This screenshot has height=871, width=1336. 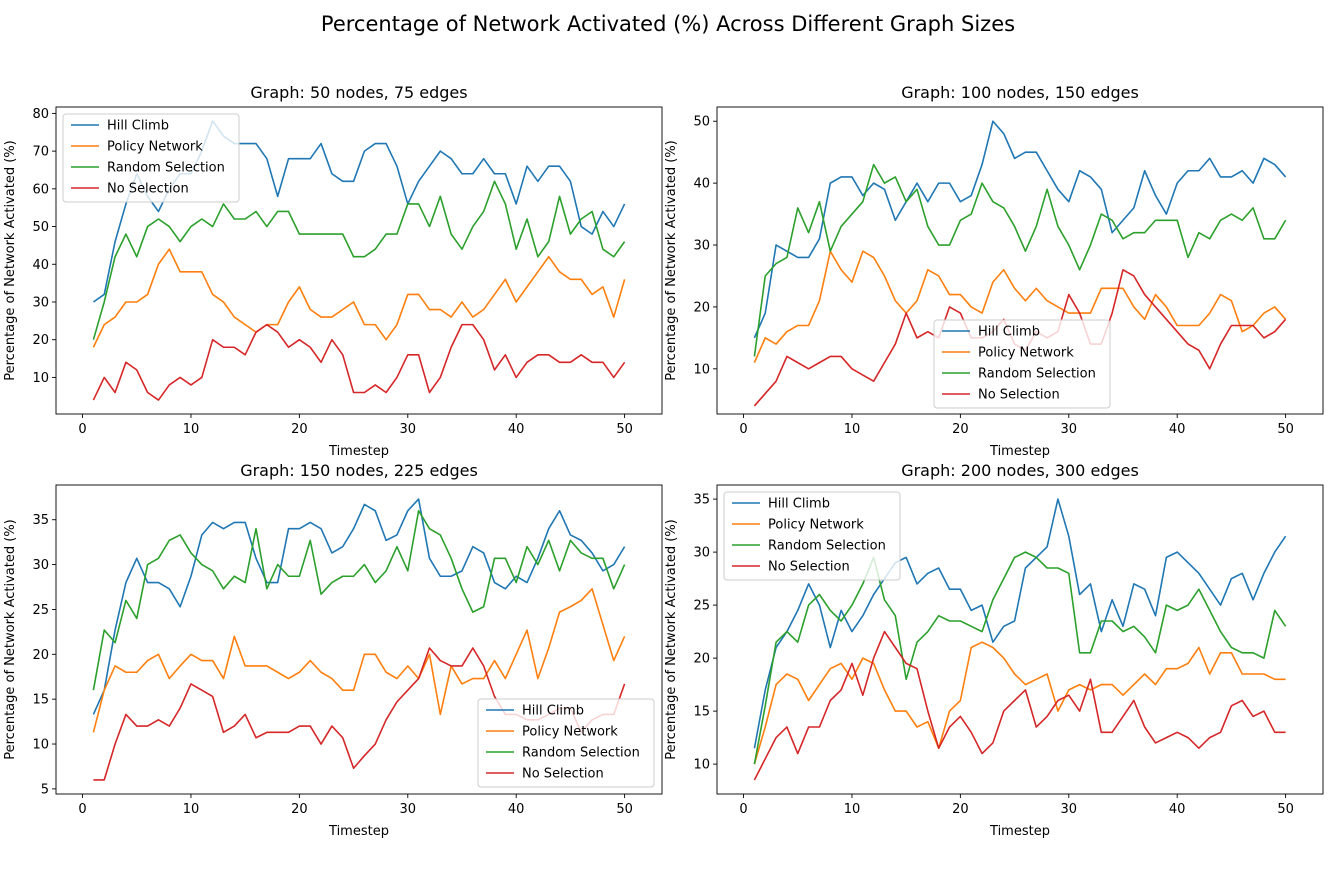 I want to click on subplot-title: Graph: 100 nodes, 150 edges, so click(x=1020, y=92).